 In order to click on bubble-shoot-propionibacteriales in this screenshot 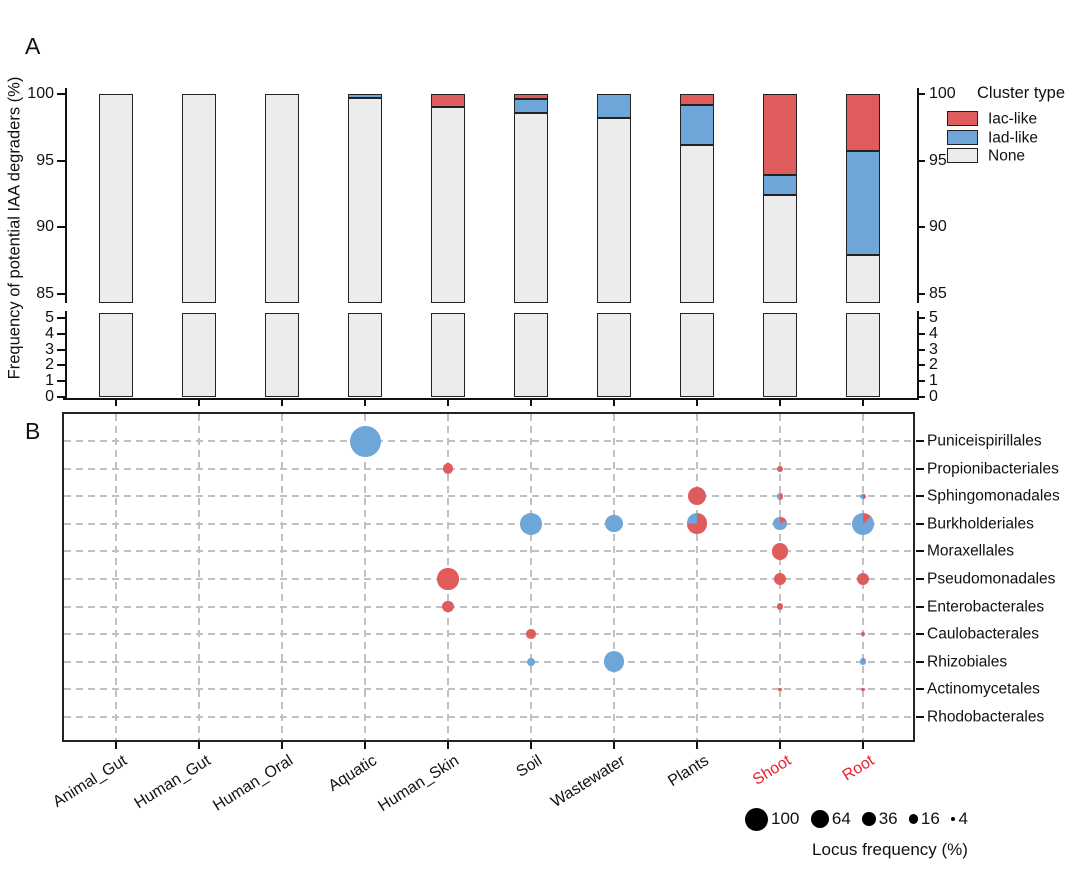, I will do `click(780, 468)`.